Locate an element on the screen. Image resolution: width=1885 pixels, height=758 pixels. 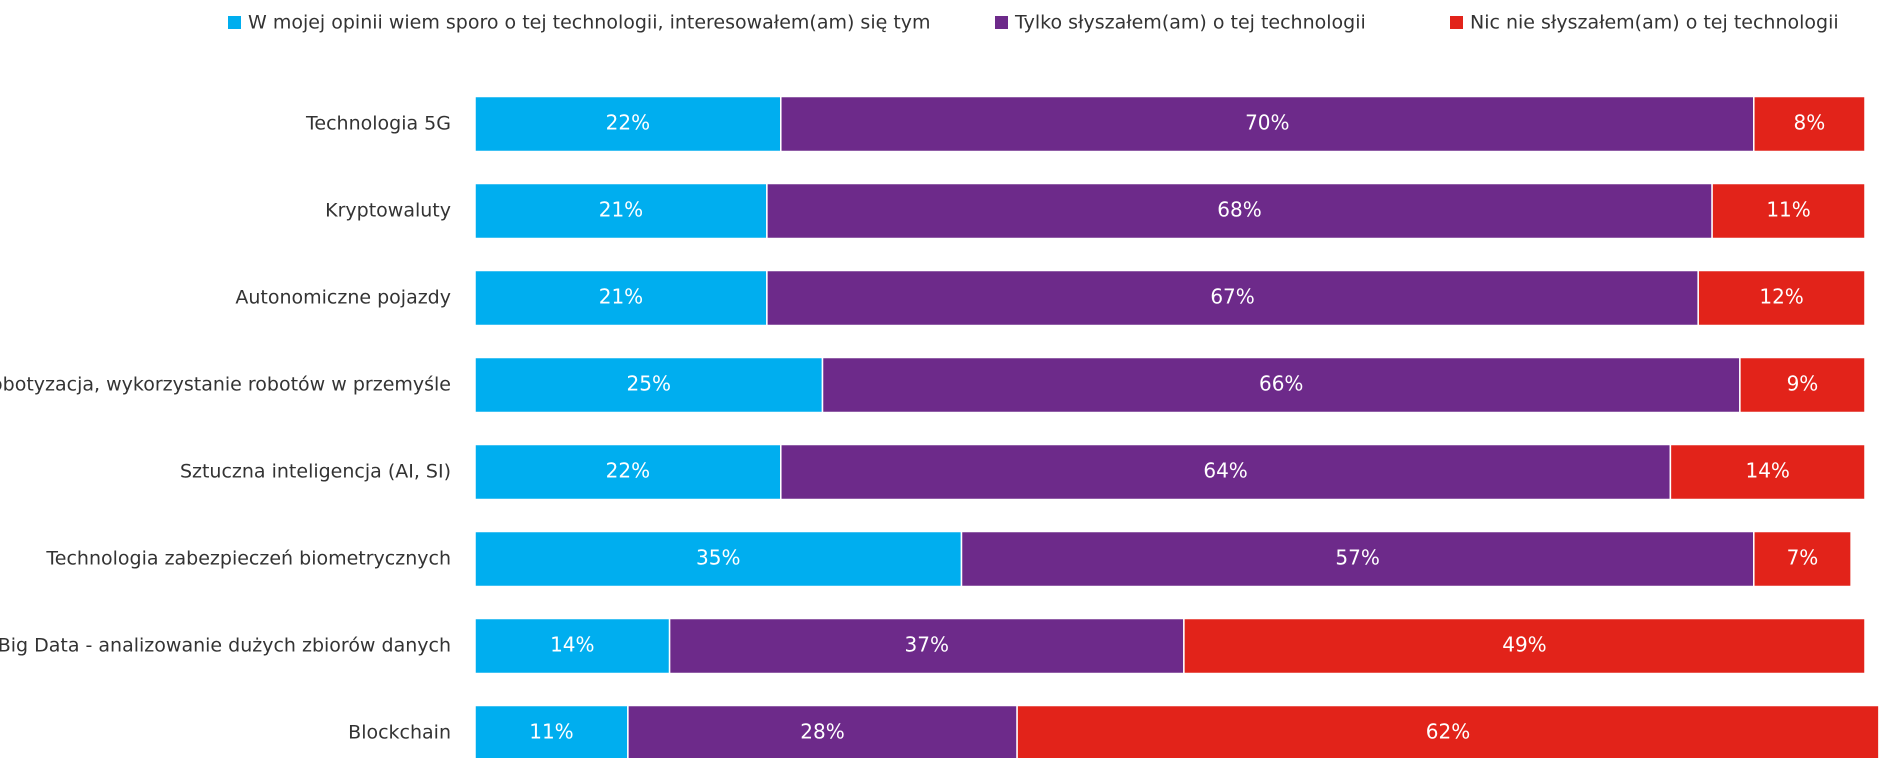
value-label: 37% is located at coordinates (927, 645).